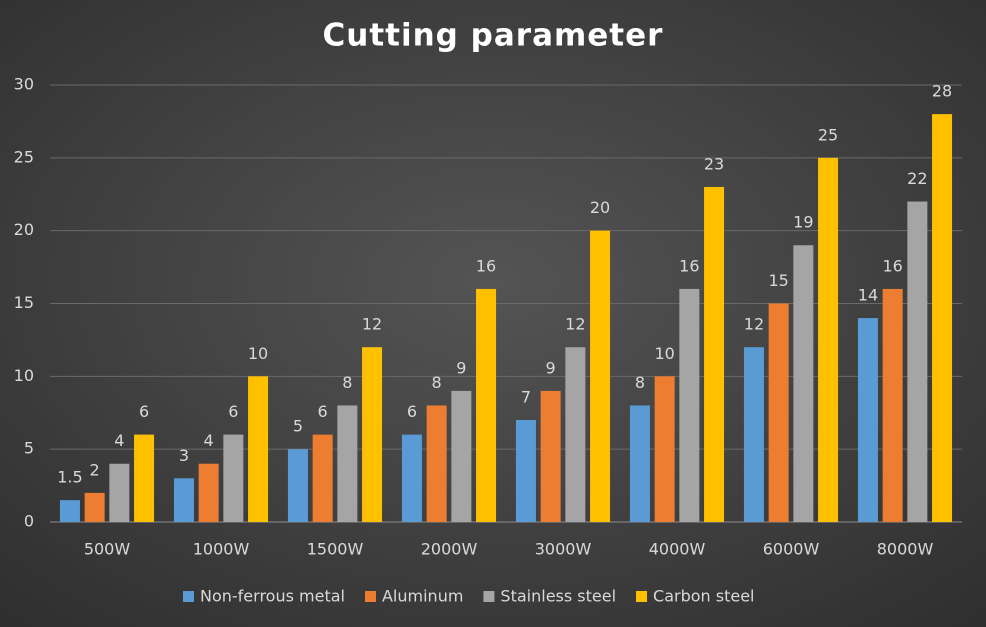 This screenshot has height=627, width=986. What do you see at coordinates (422, 596) in the screenshot?
I see `legend-label: Aluminum` at bounding box center [422, 596].